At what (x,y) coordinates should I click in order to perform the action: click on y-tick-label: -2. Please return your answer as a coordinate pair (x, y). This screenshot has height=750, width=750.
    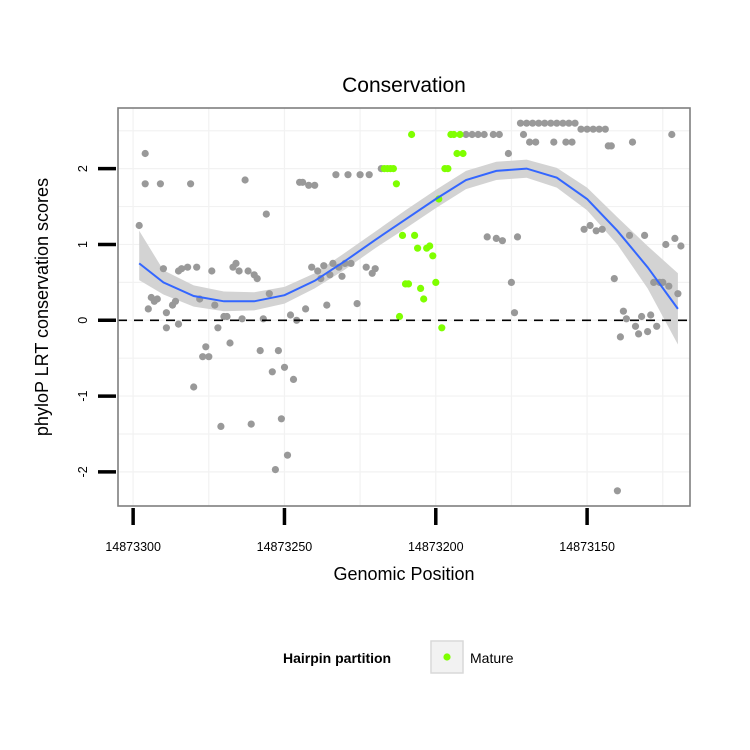
    Looking at the image, I should click on (83, 471).